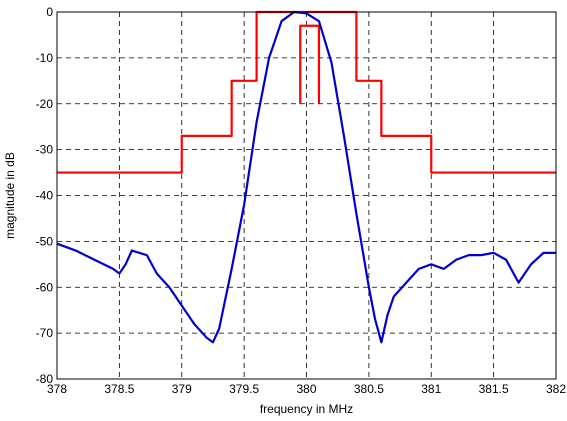  Describe the element at coordinates (494, 389) in the screenshot. I see `x-tick-label: 381.5` at that location.